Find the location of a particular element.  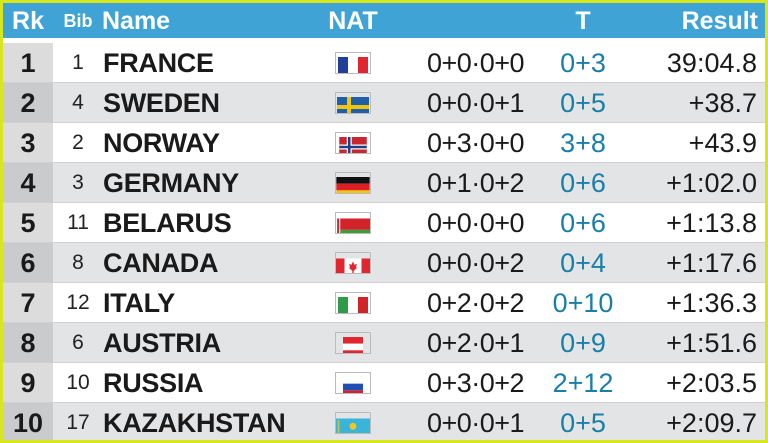

rank-cell: 5 is located at coordinates (28, 223).